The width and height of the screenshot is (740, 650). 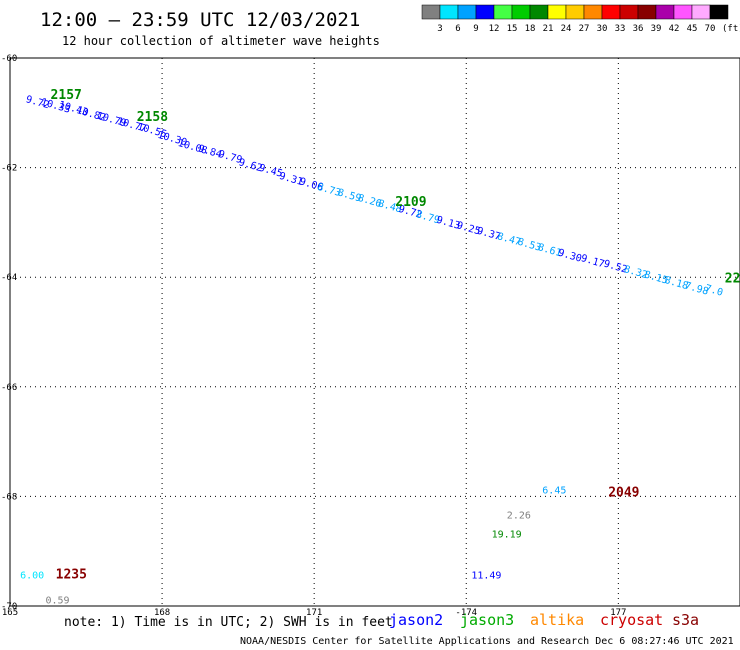 What do you see at coordinates (710, 29) in the screenshot?
I see `legend-label: 70` at bounding box center [710, 29].